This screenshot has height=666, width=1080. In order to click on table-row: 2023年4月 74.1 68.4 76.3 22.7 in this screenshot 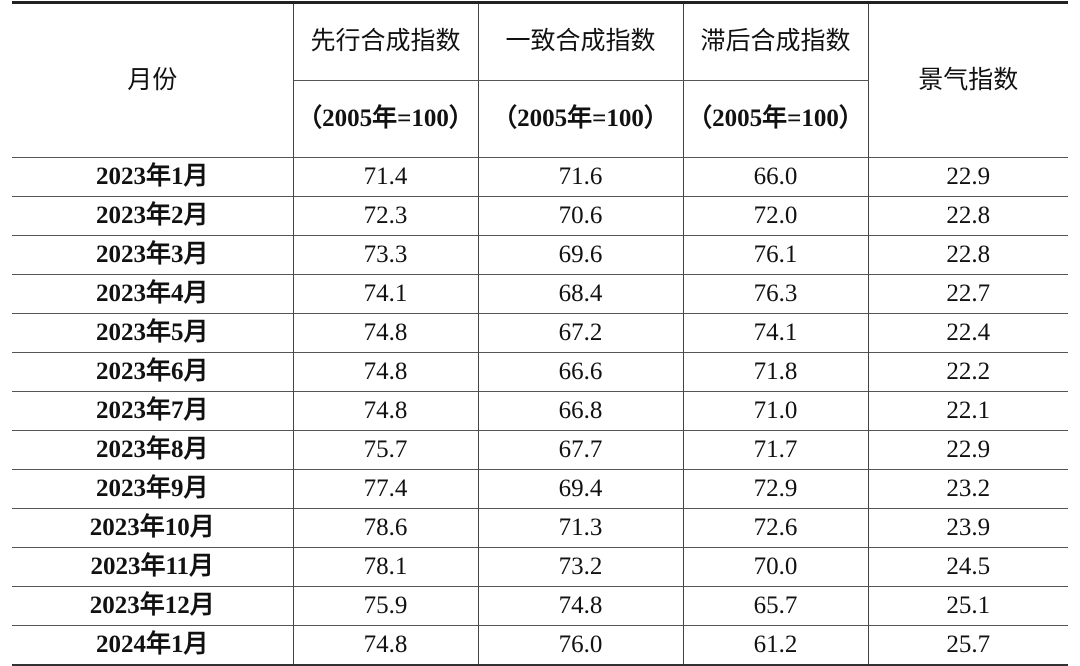, I will do `click(540, 294)`.